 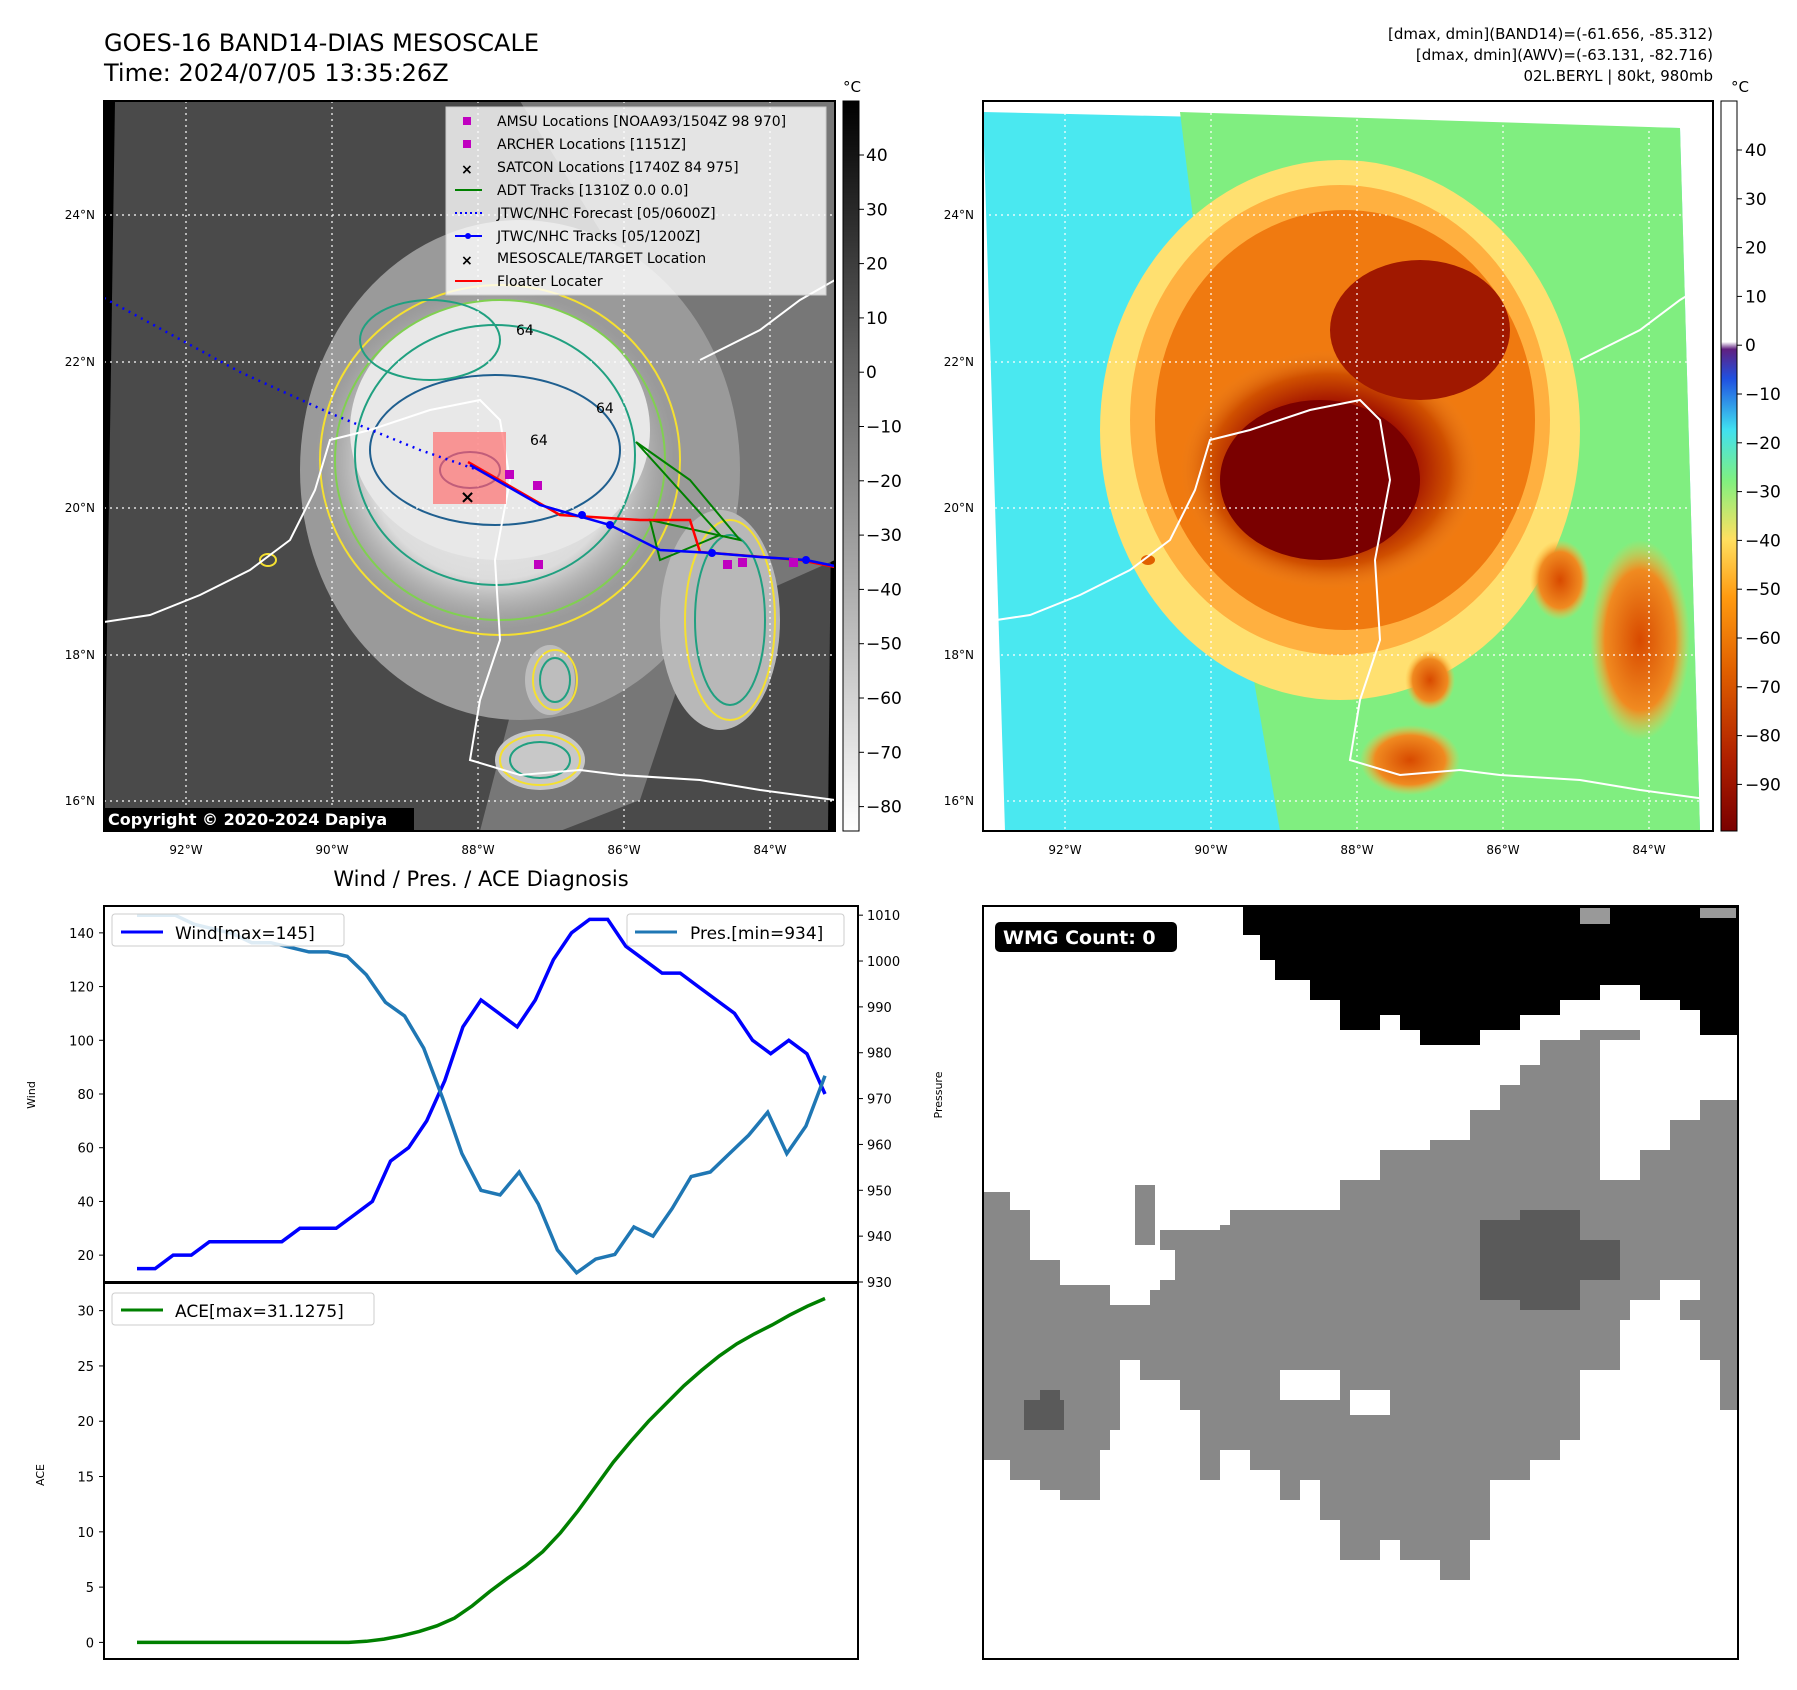 What do you see at coordinates (606, 214) in the screenshot?
I see `legend-forecast: JTWC/NHC Forecast [05/0600Z]` at bounding box center [606, 214].